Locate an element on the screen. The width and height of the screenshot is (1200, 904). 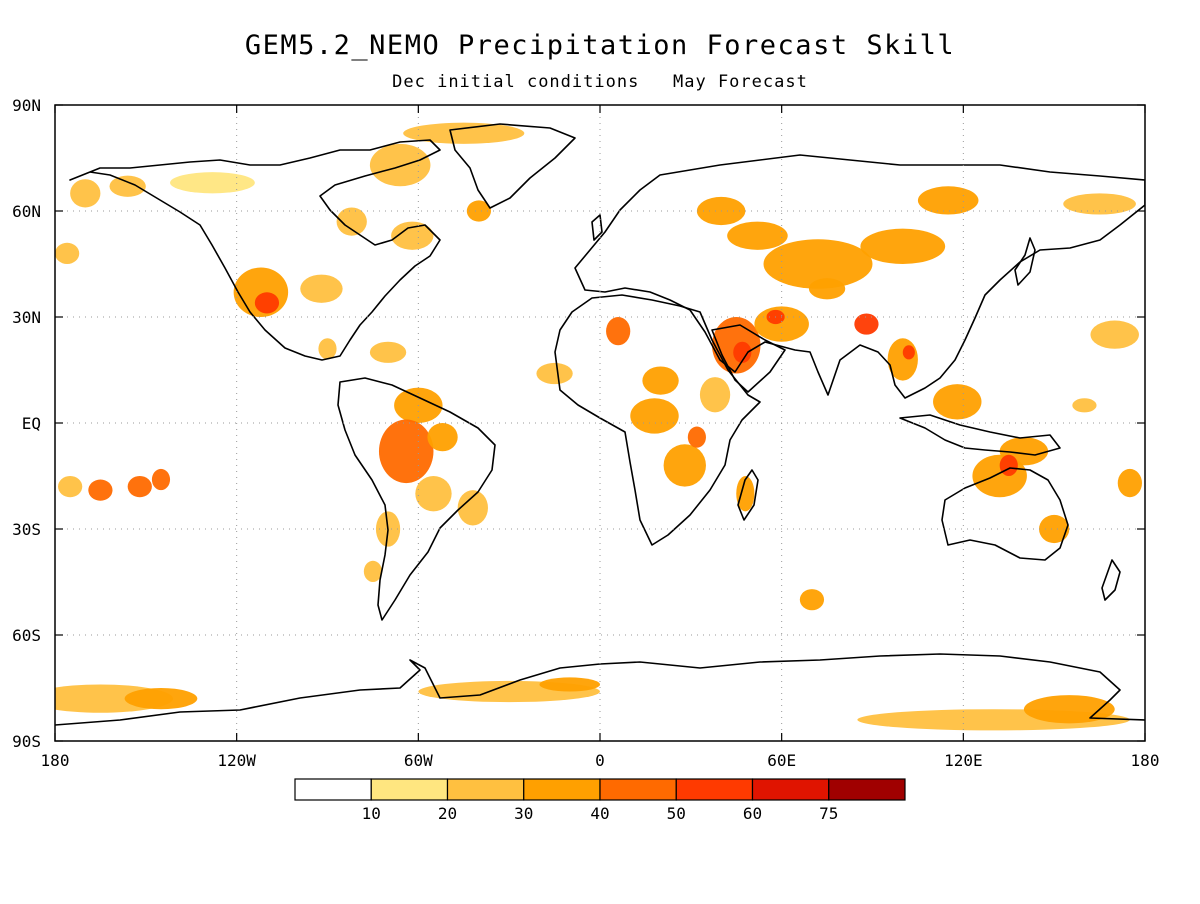
lon-label: 60W is located at coordinates (418, 760).